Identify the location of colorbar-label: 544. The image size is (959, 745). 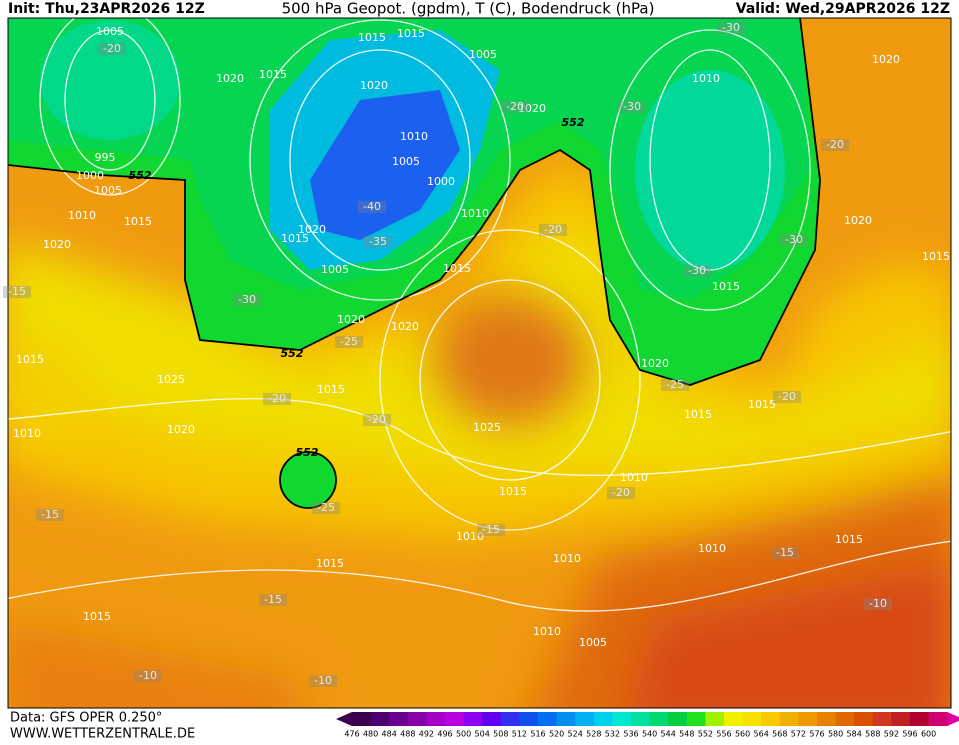
(668, 734).